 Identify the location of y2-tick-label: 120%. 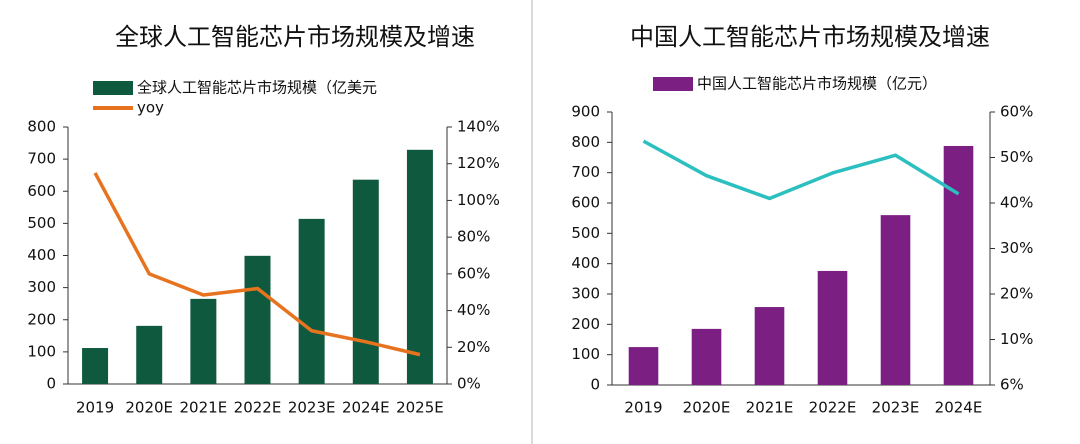
(478, 163).